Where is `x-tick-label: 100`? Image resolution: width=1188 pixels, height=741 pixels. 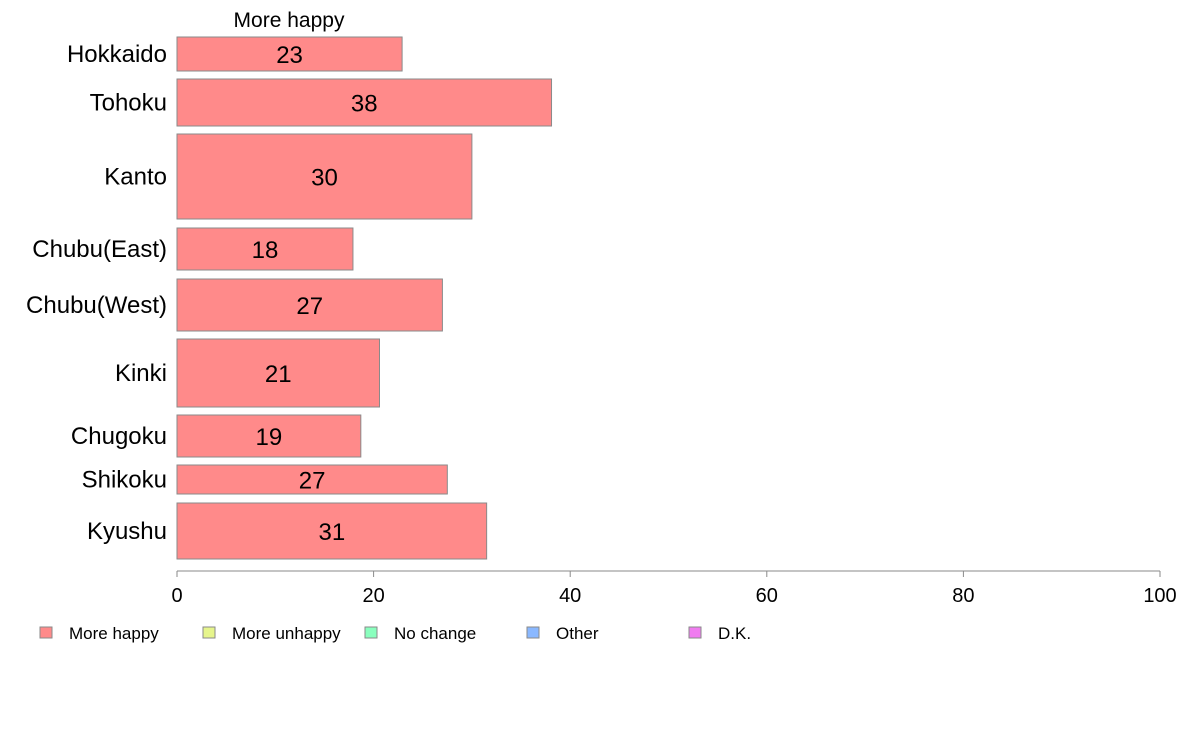 x-tick-label: 100 is located at coordinates (1159, 596).